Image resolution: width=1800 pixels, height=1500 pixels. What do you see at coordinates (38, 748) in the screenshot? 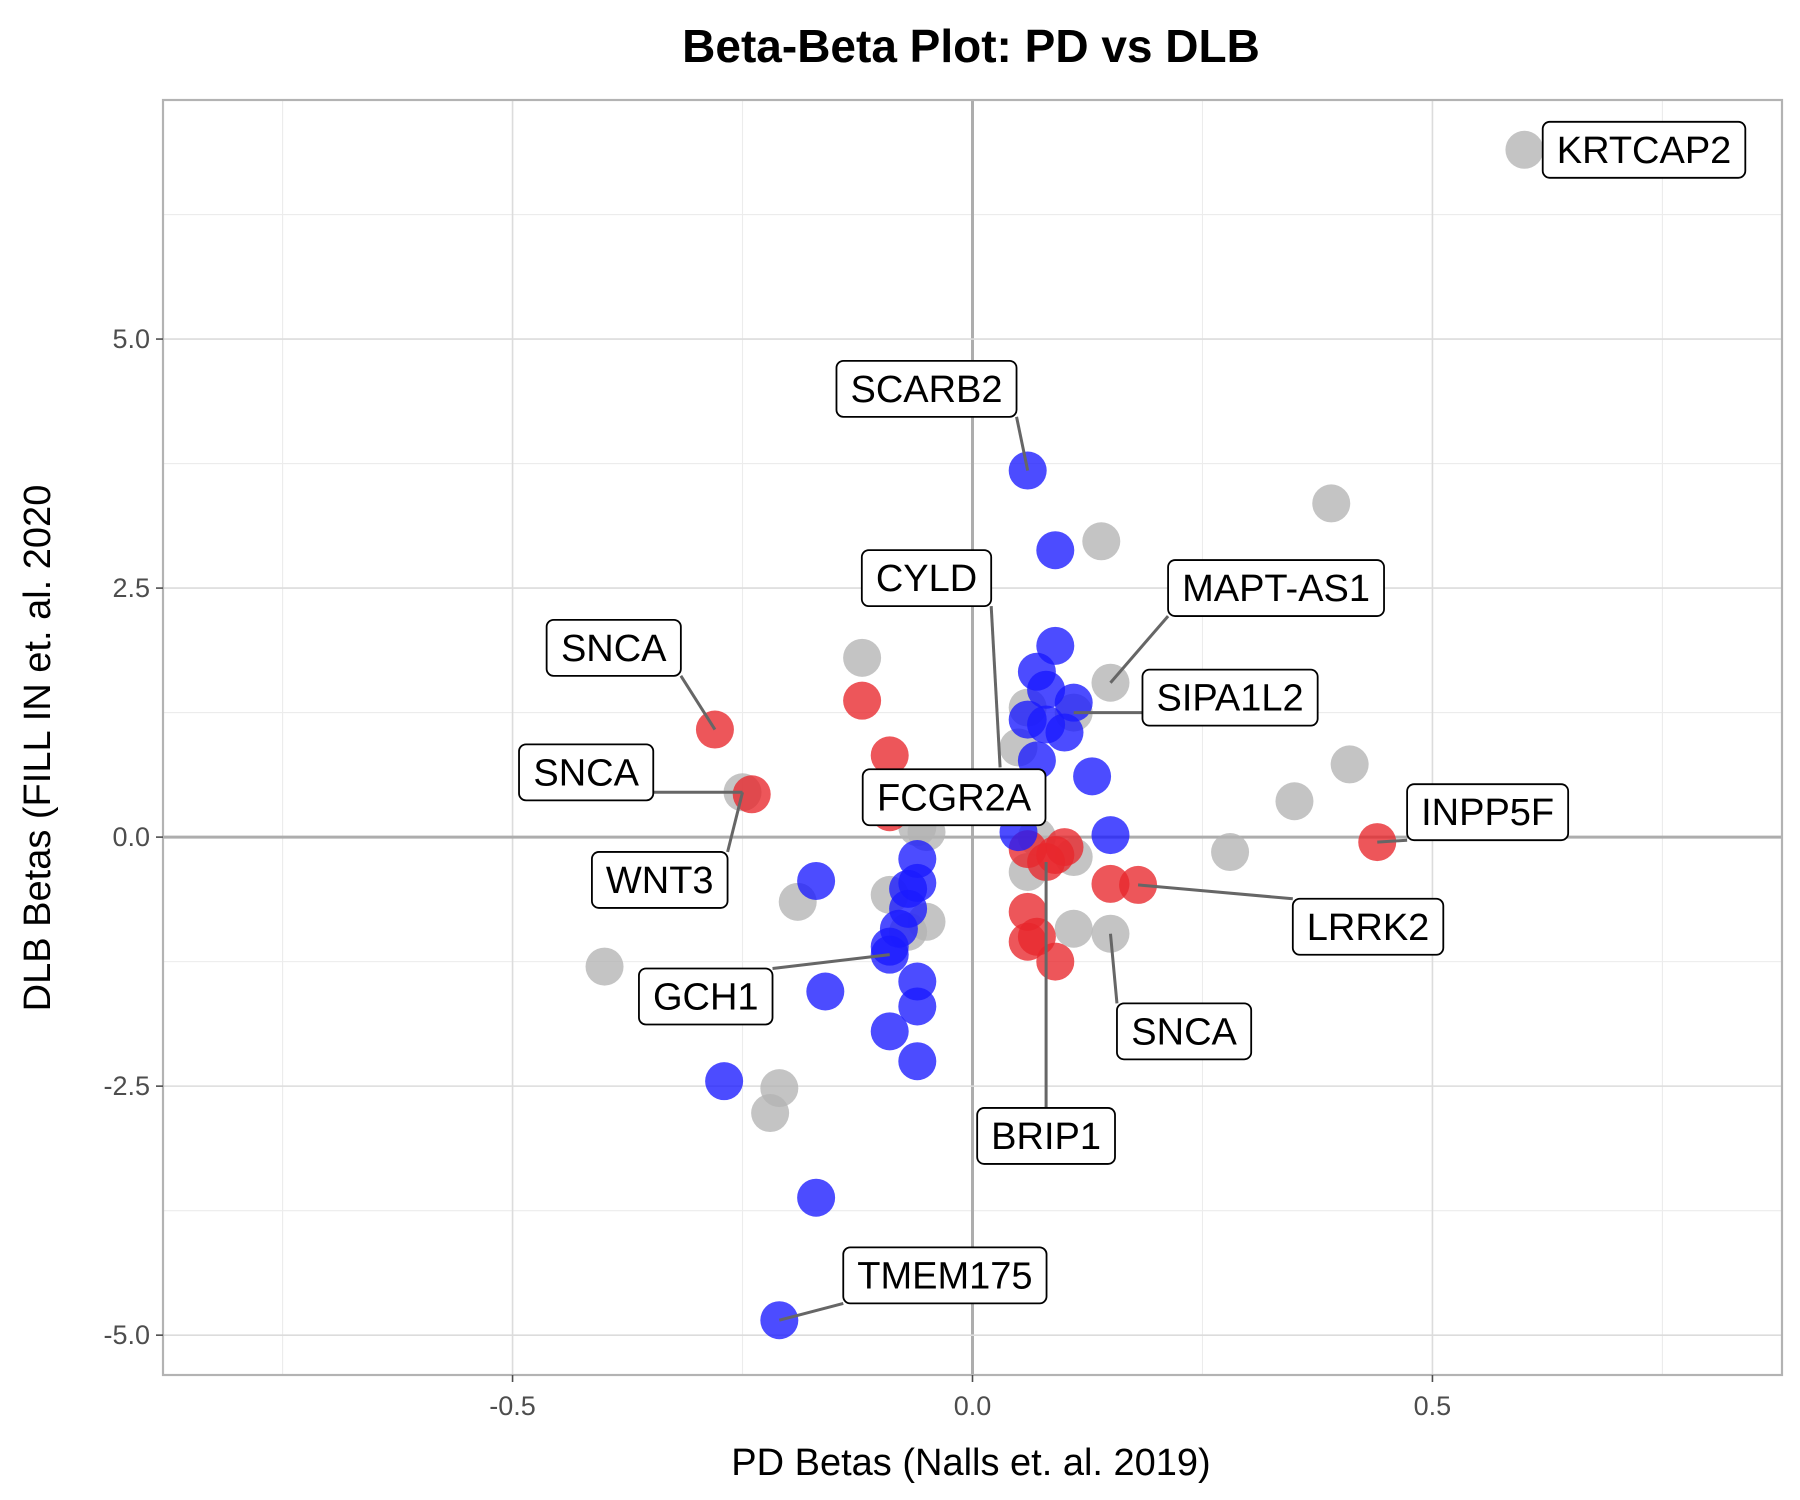
I see `y-axis-title: DLB Betas (FILL IN et. al. 2020` at bounding box center [38, 748].